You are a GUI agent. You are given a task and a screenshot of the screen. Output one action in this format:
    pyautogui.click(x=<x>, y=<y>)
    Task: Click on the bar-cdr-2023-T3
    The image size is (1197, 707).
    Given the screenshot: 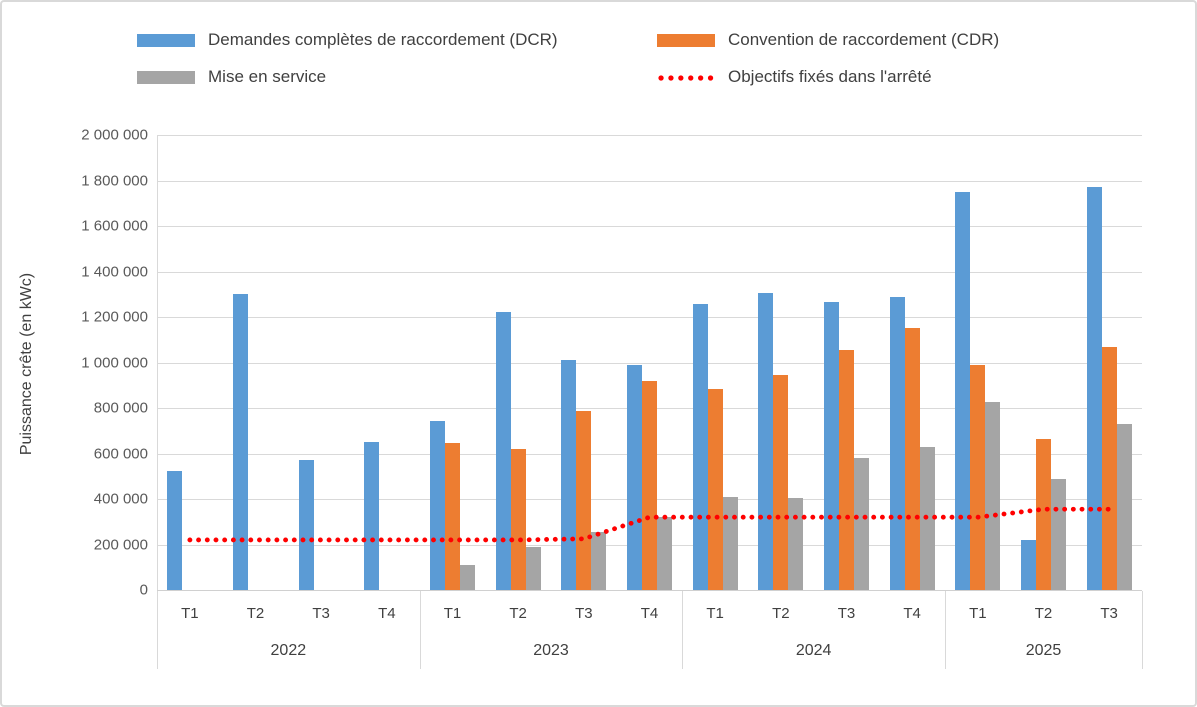 What is the action you would take?
    pyautogui.click(x=584, y=500)
    